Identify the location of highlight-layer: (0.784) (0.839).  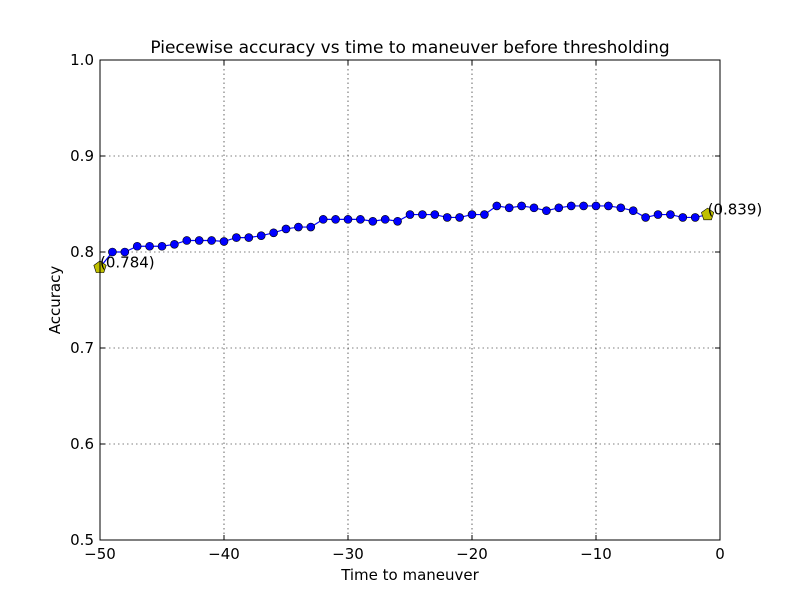
(428, 237).